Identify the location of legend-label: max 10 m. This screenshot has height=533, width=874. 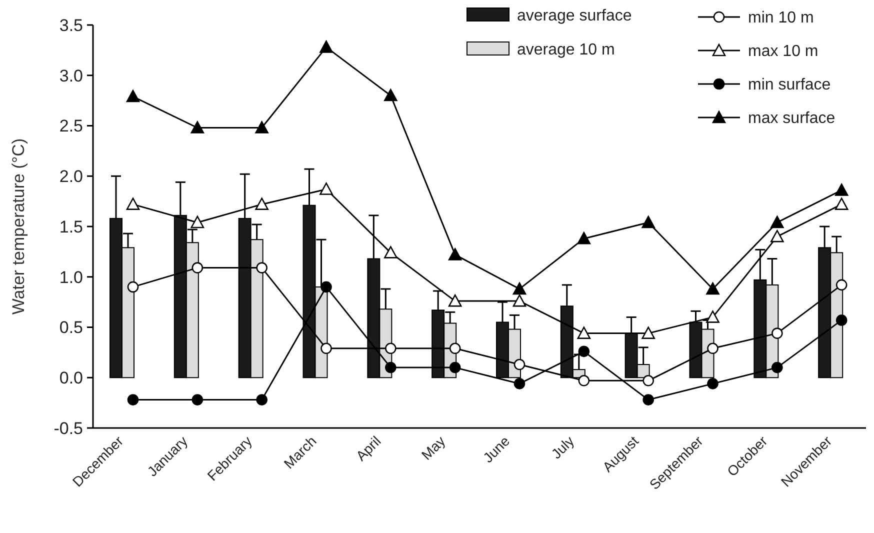
(783, 51).